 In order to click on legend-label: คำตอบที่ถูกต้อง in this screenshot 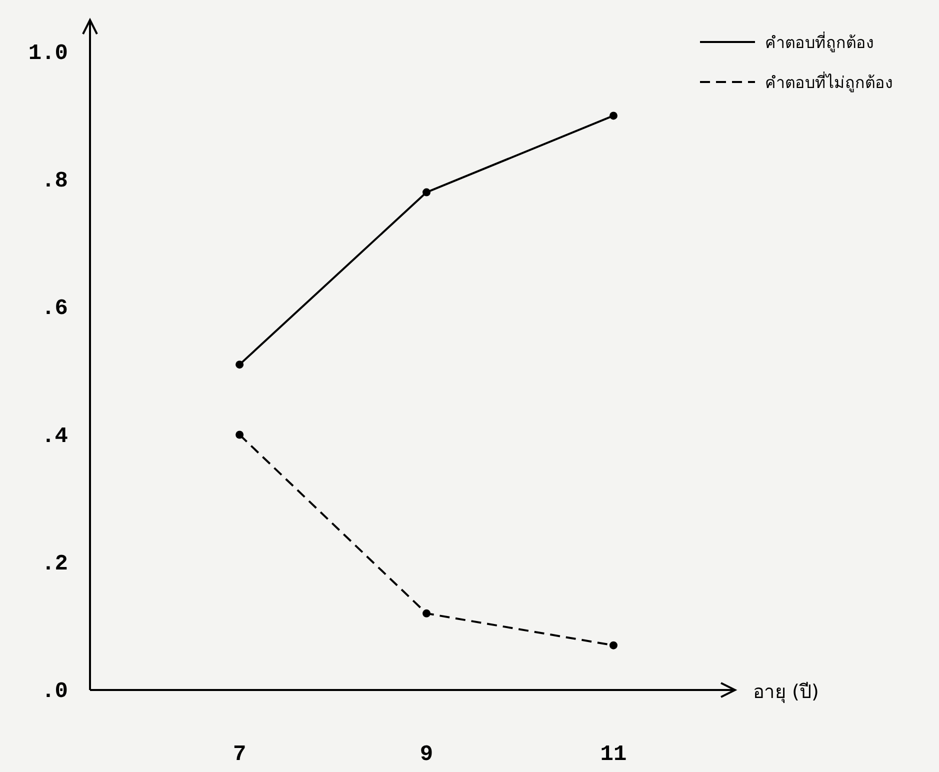, I will do `click(819, 42)`.